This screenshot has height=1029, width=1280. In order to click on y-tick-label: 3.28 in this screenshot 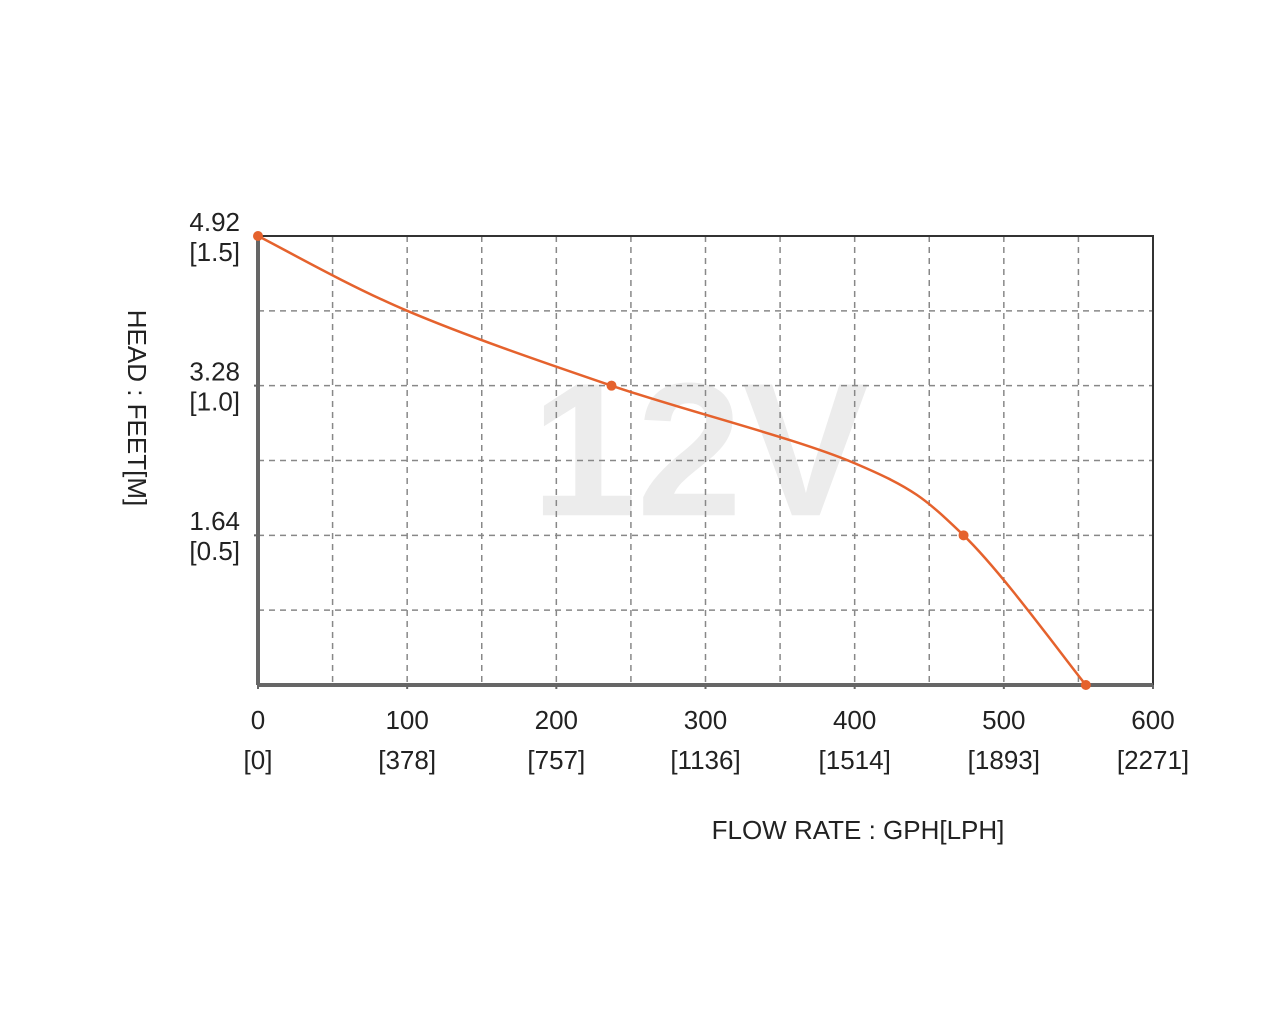, I will do `click(214, 372)`.